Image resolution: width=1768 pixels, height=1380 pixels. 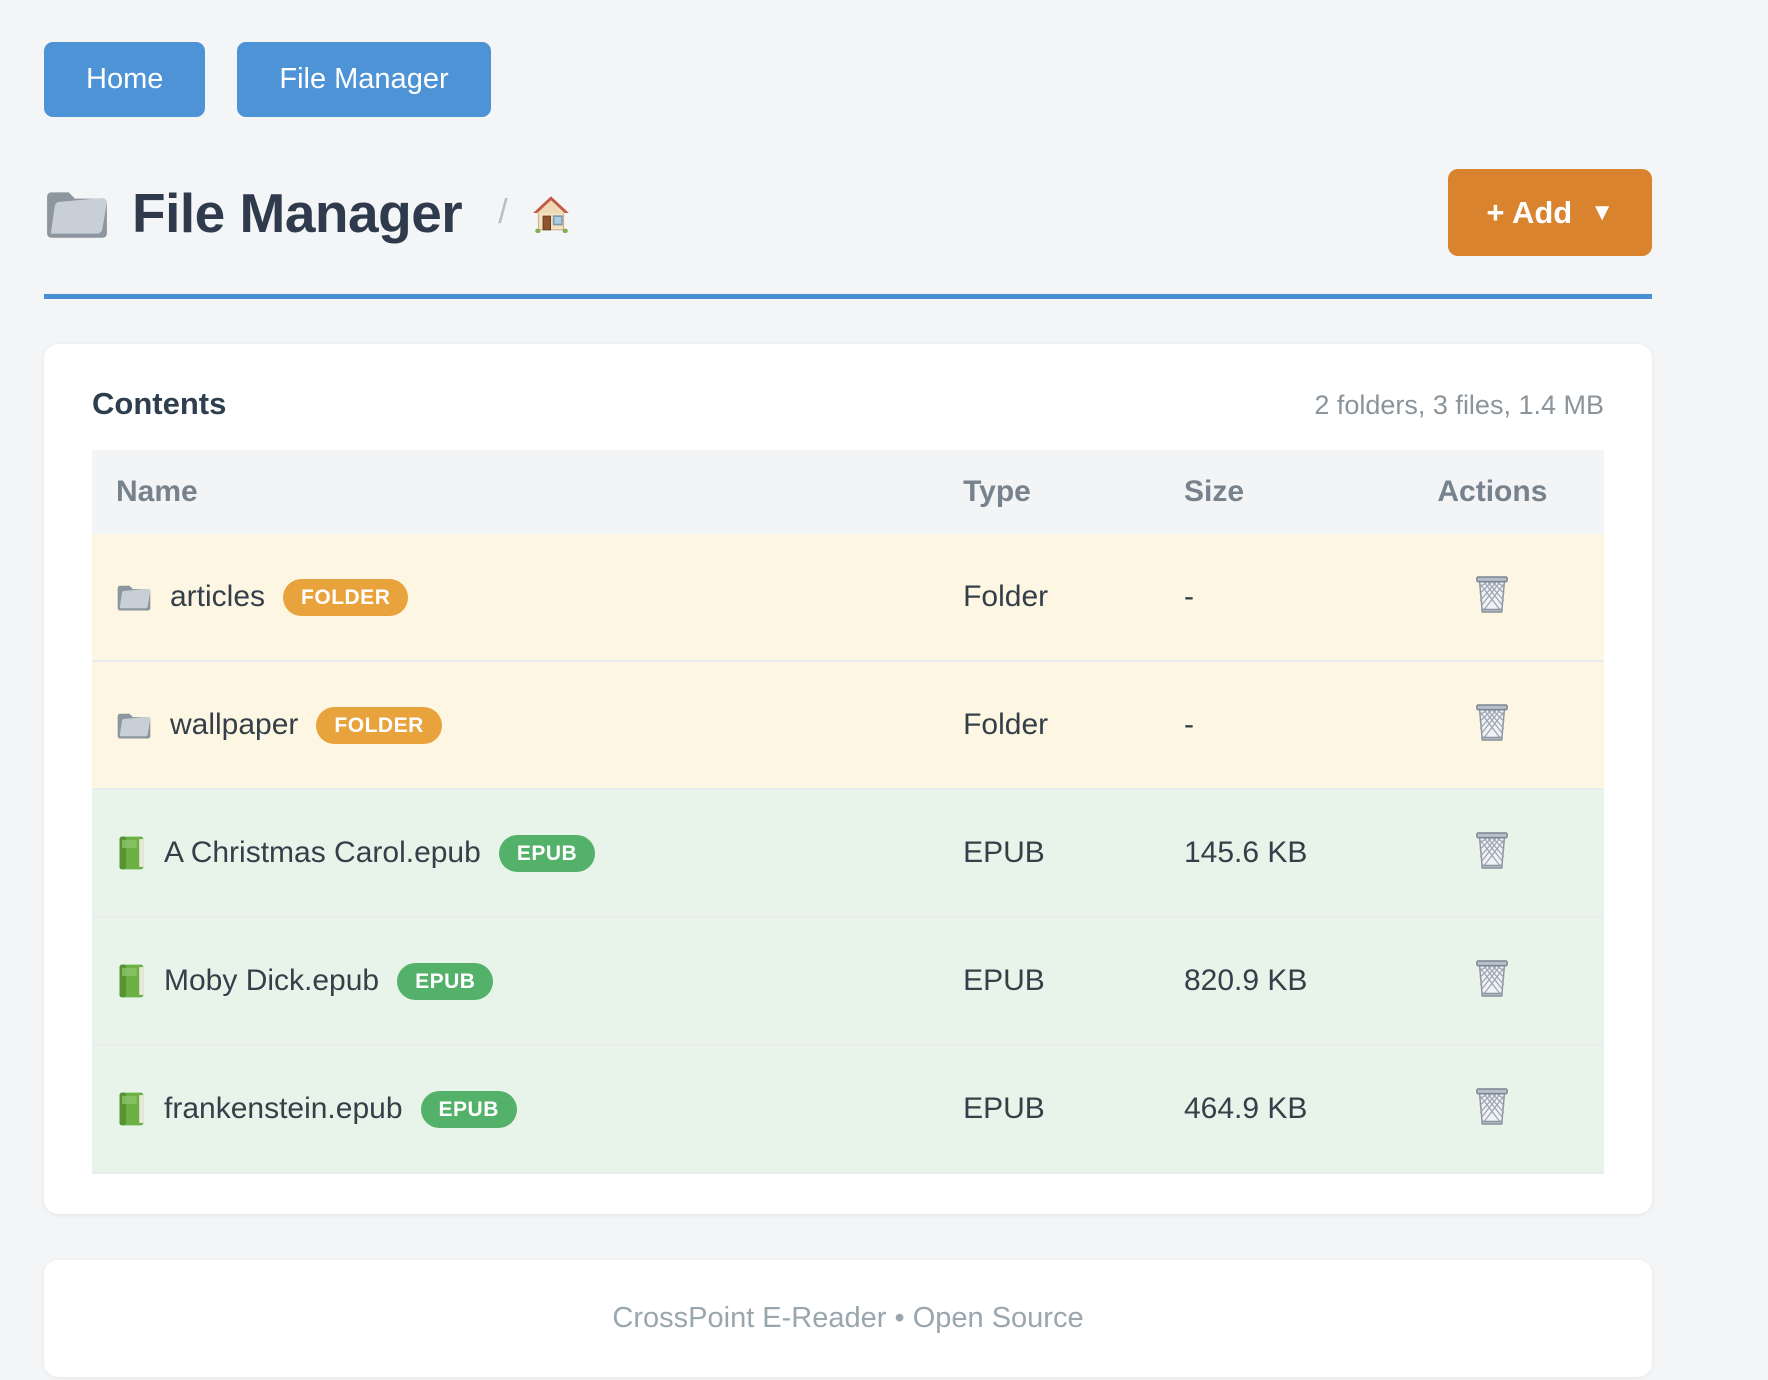 I want to click on contents-title: Contents, so click(x=159, y=403).